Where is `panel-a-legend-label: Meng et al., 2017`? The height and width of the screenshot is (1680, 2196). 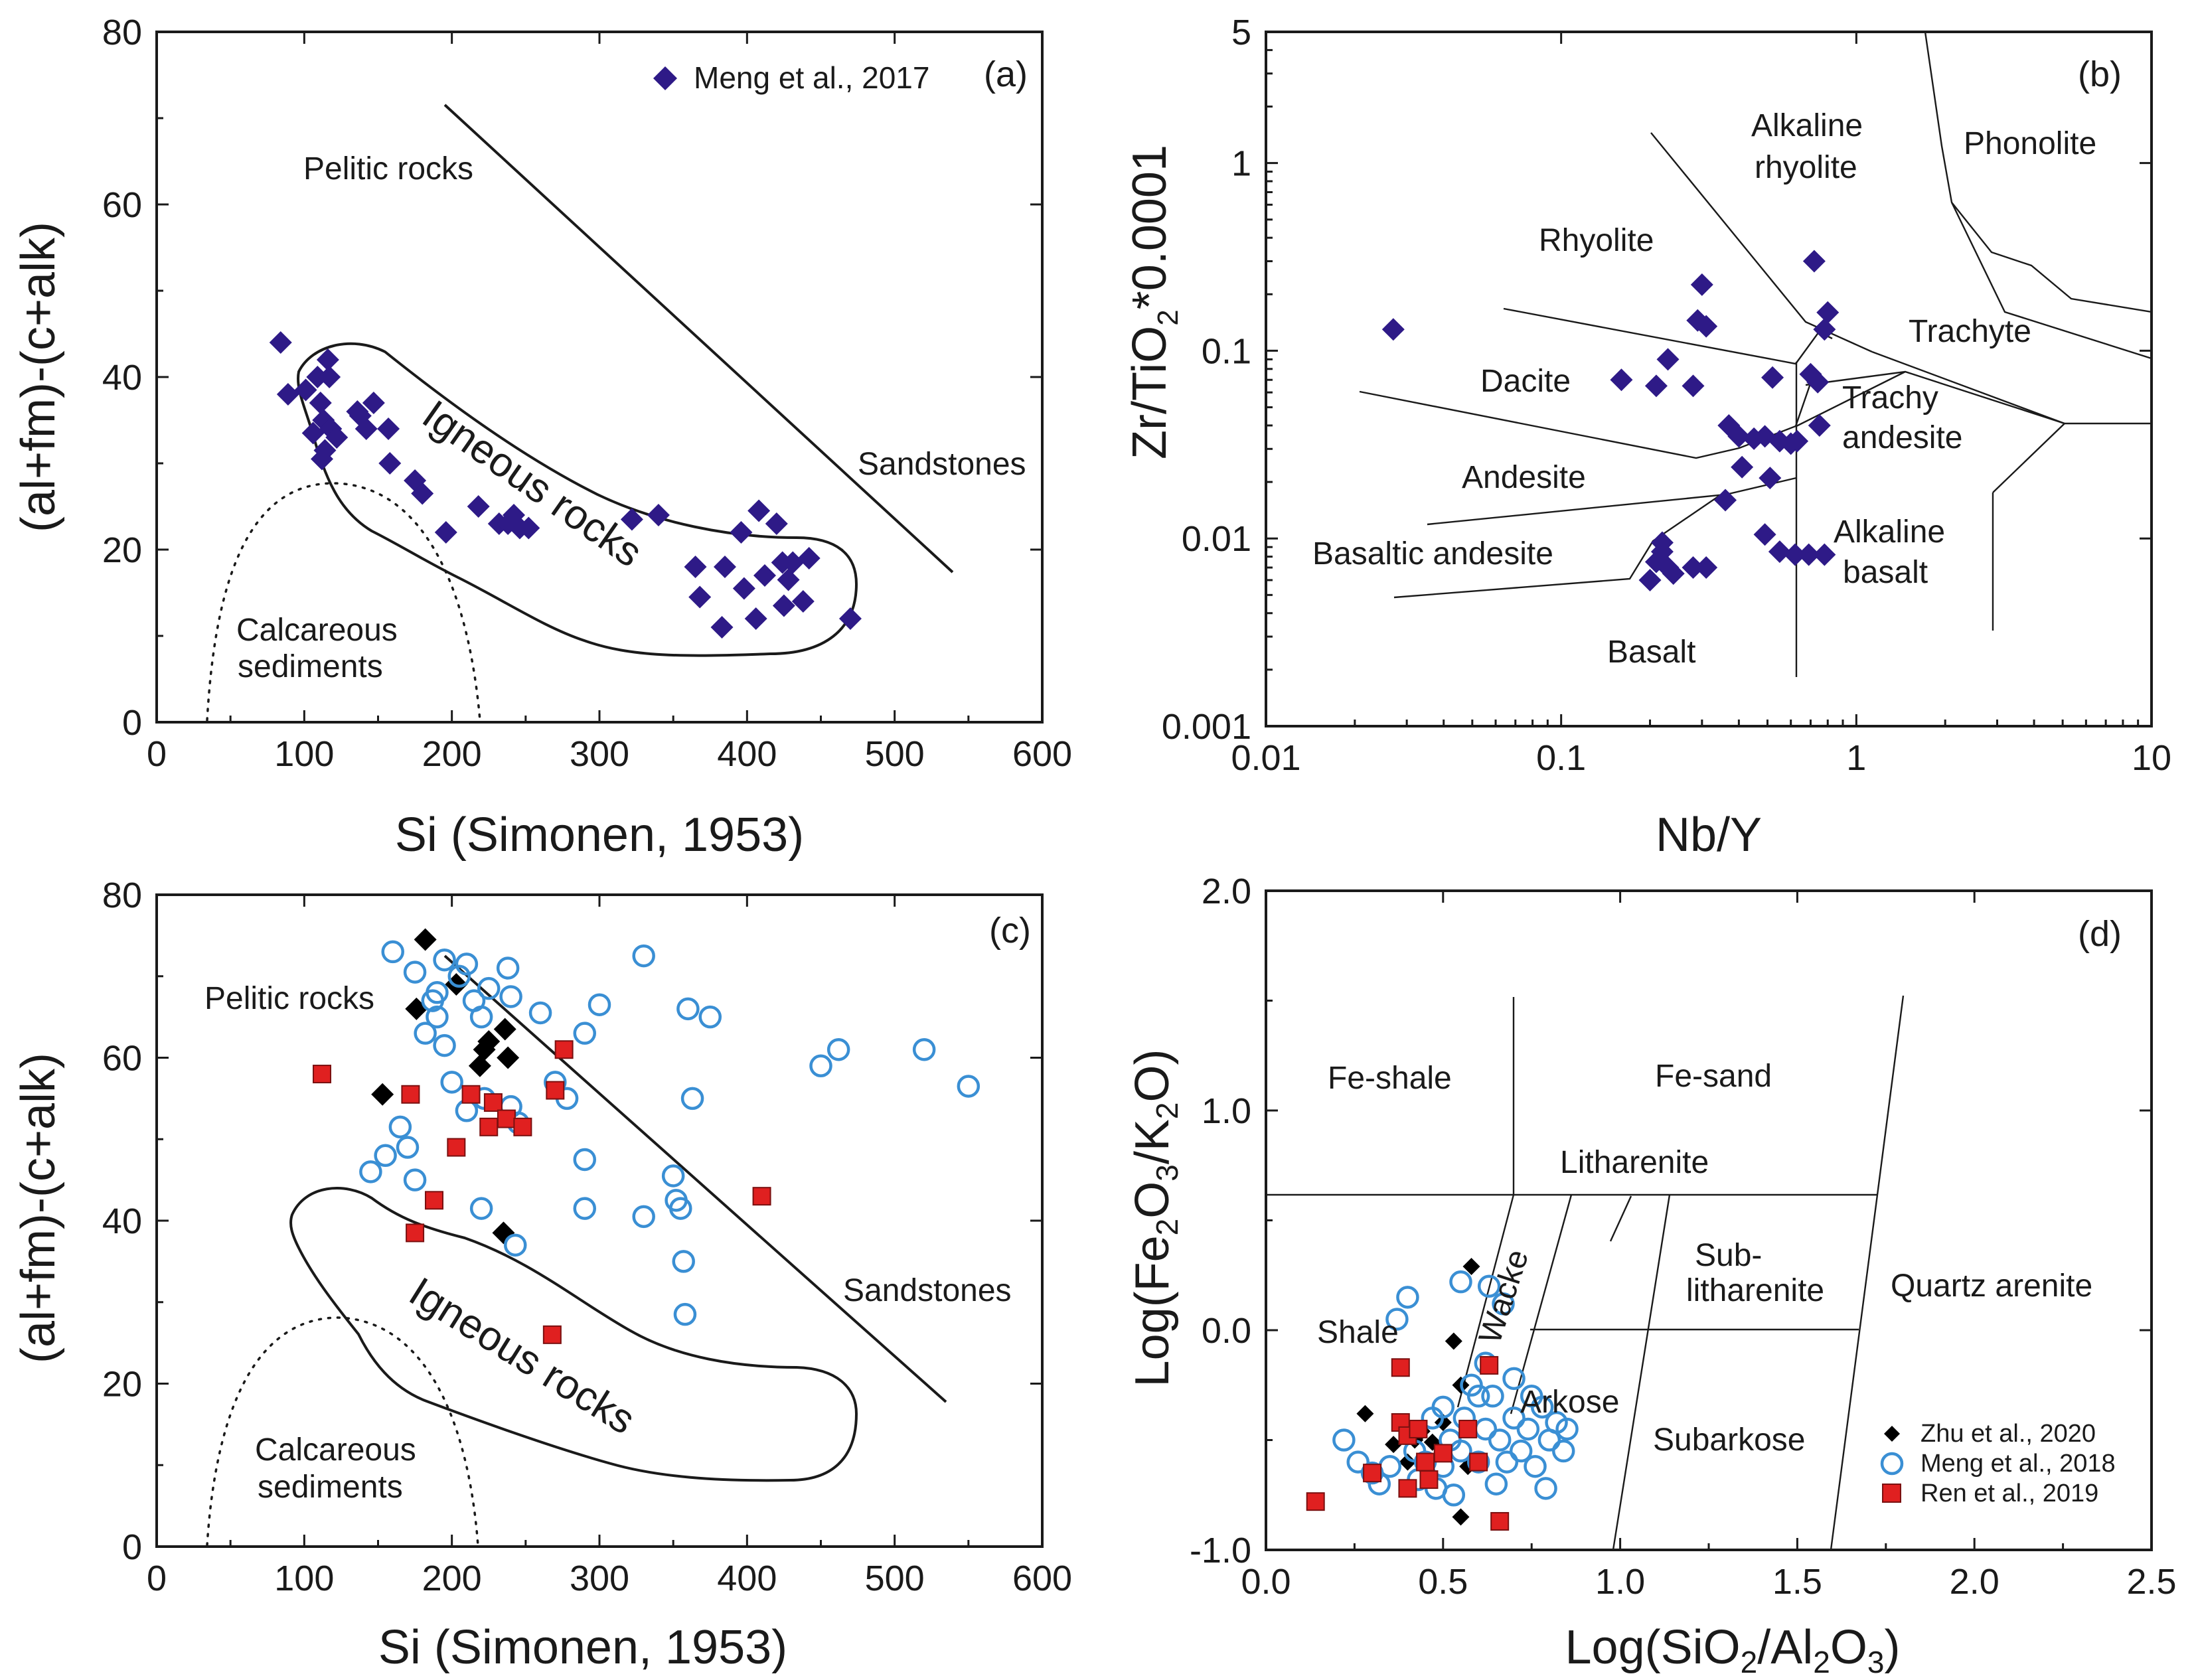
panel-a-legend-label: Meng et al., 2017 is located at coordinates (811, 77).